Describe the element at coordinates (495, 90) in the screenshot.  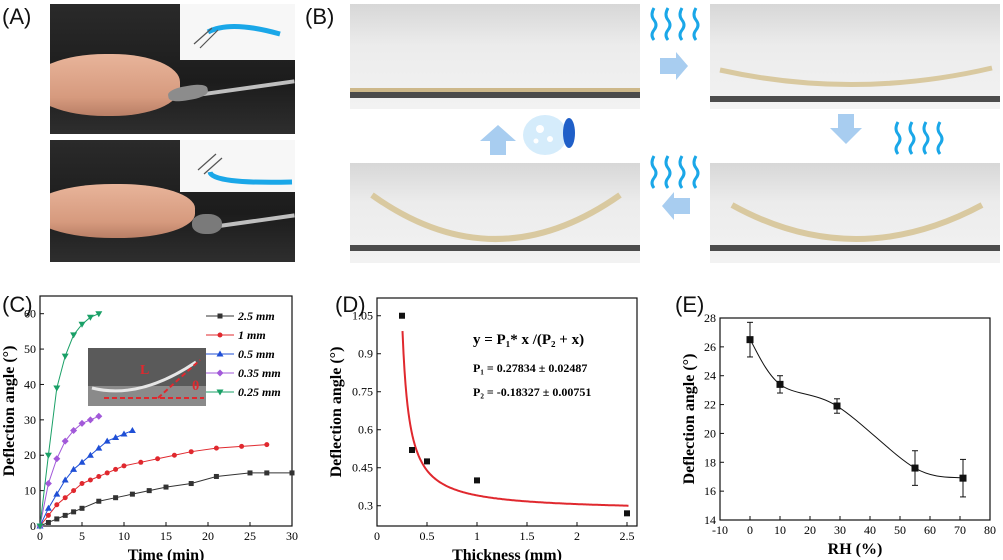
I see `flat-film-image` at that location.